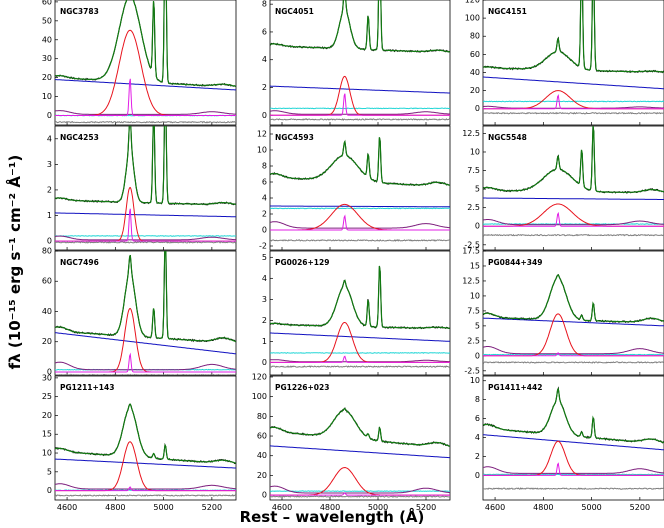 The image size is (664, 528). What do you see at coordinates (515, 387) in the screenshot?
I see `panel-title: PG1411+442` at bounding box center [515, 387].